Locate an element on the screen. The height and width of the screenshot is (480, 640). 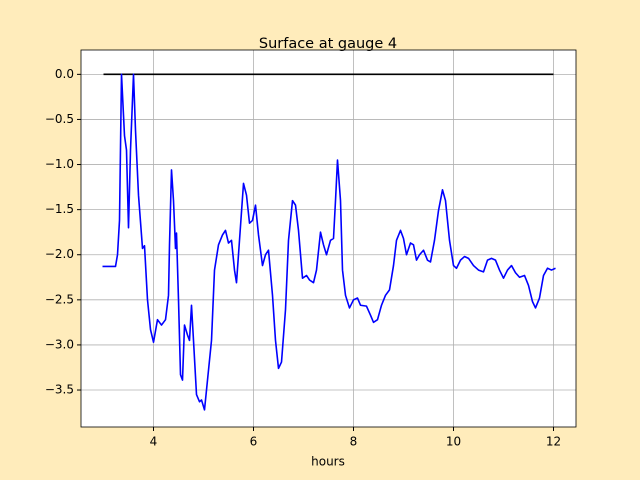
x-tick-label: 8 is located at coordinates (354, 442).